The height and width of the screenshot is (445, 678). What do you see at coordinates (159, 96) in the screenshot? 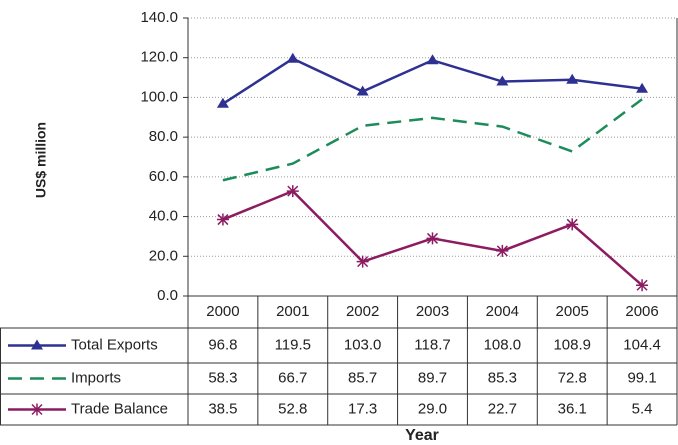
I see `y-tick-label: 100.0` at bounding box center [159, 96].